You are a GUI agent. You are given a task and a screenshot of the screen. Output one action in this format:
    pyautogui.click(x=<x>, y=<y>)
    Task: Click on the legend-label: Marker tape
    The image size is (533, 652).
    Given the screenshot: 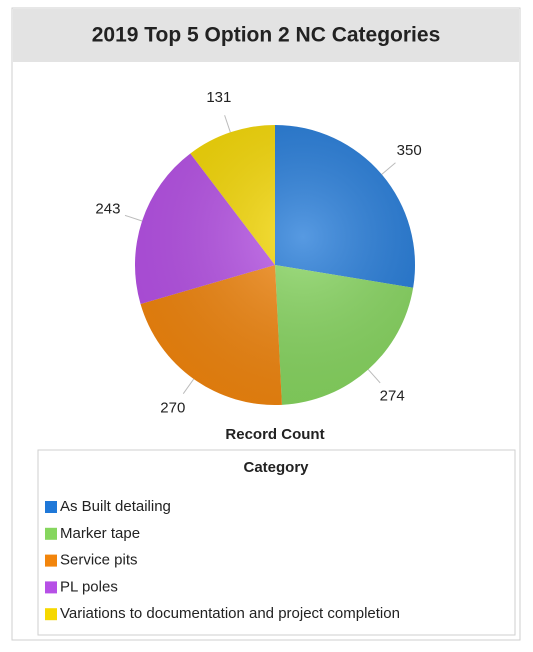 What is the action you would take?
    pyautogui.click(x=100, y=533)
    